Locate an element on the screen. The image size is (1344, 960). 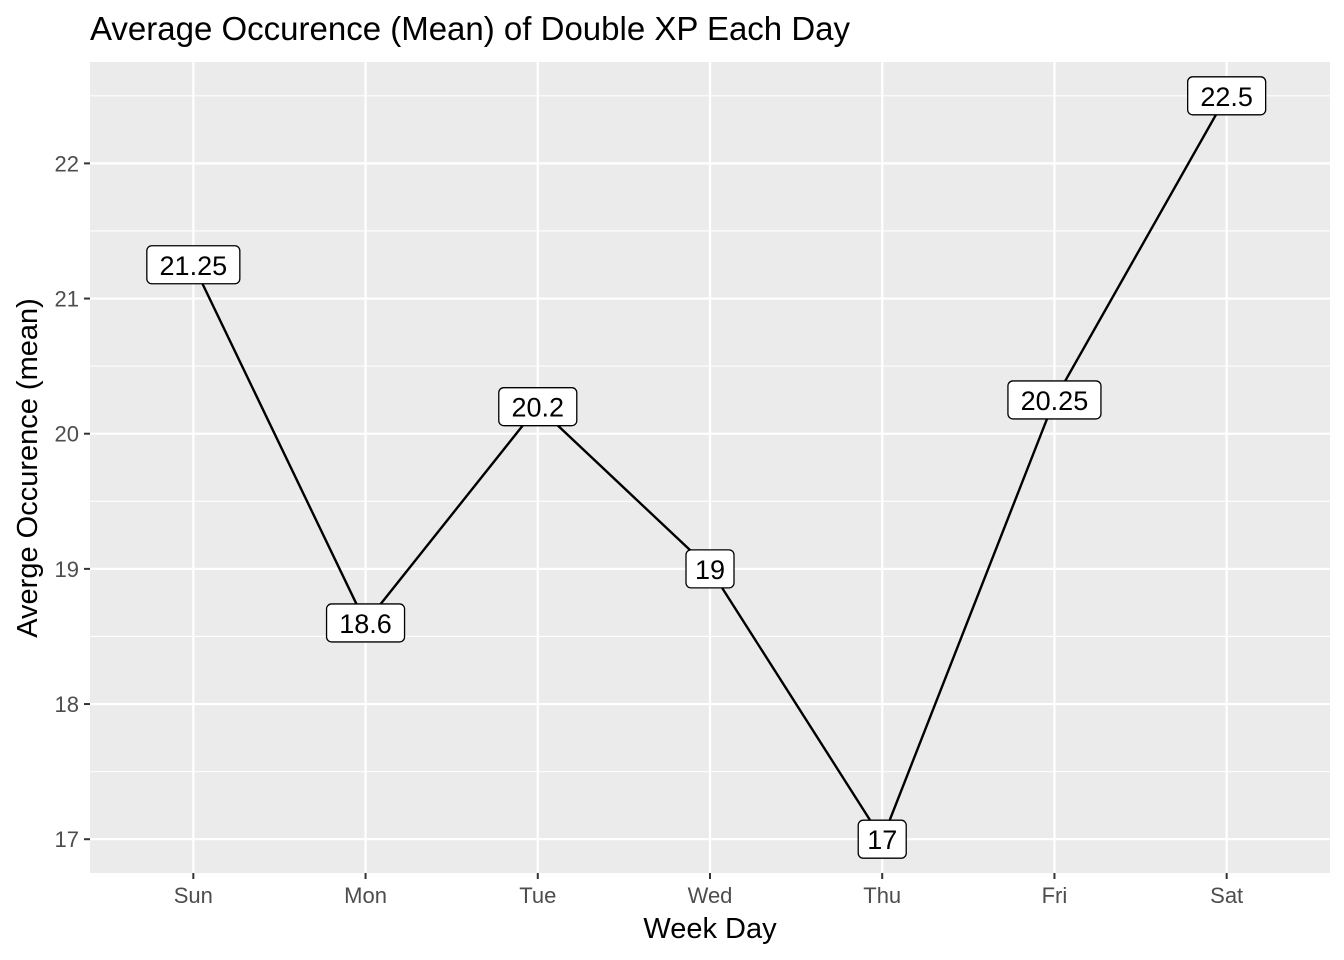
data-label-group: 21.25 is located at coordinates (193, 265).